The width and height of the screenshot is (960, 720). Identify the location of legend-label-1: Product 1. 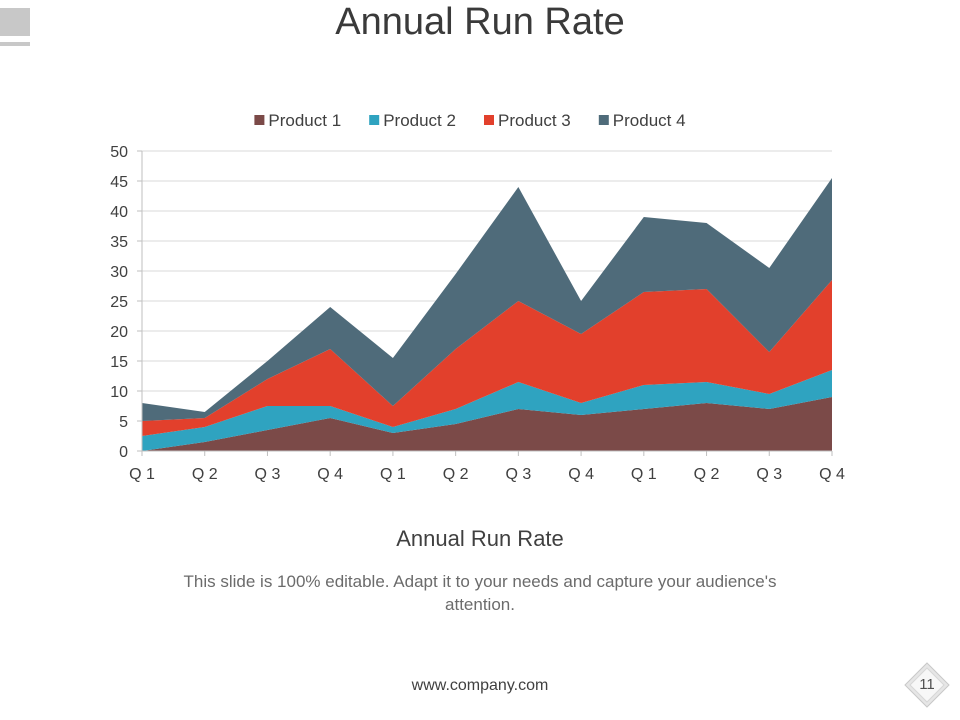
(304, 120).